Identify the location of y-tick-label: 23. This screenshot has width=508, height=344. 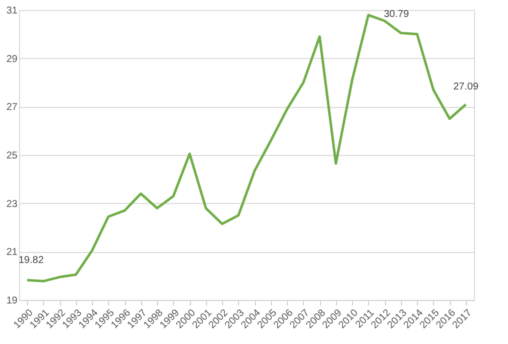
(12, 204).